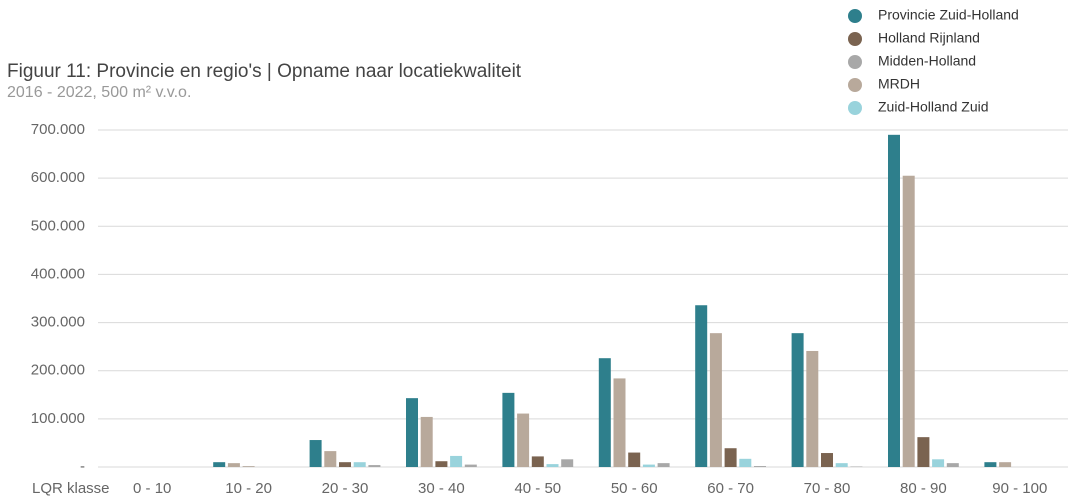 This screenshot has width=1072, height=497. I want to click on y-tick-label: 300.000, so click(58, 322).